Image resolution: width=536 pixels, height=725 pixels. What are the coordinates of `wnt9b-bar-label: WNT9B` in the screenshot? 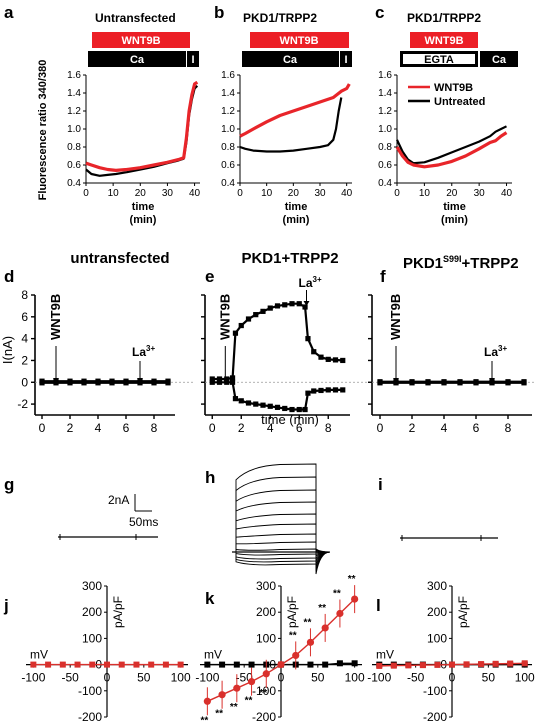 It's located at (443, 41).